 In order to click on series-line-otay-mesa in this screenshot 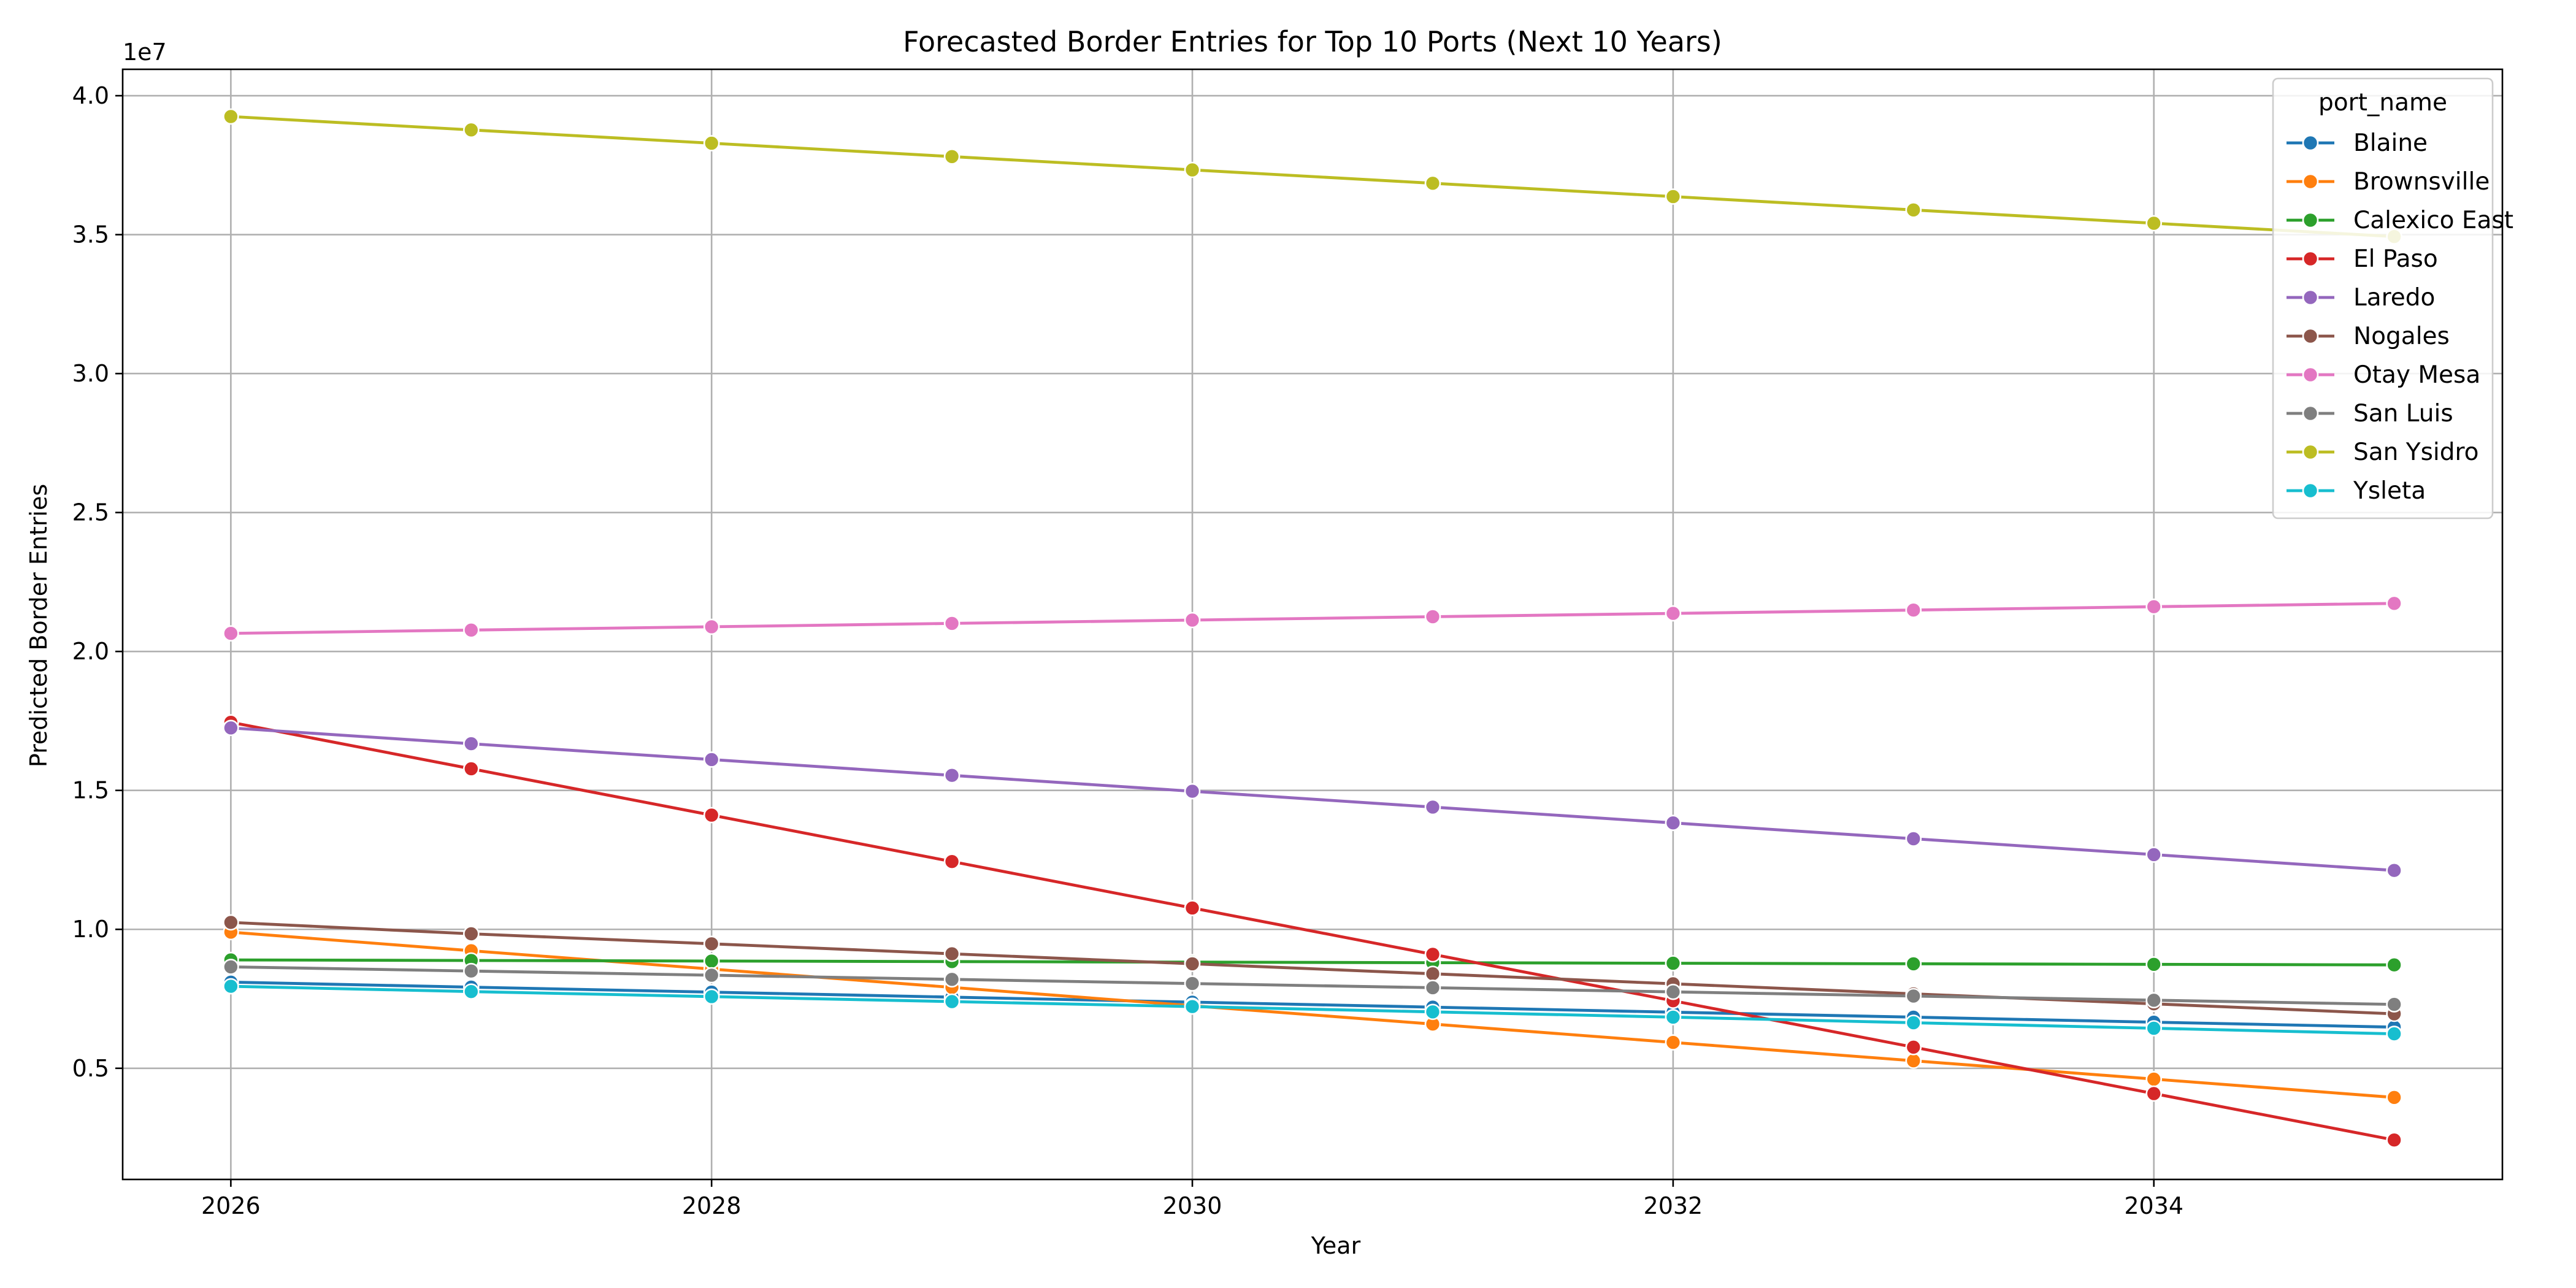, I will do `click(1312, 618)`.